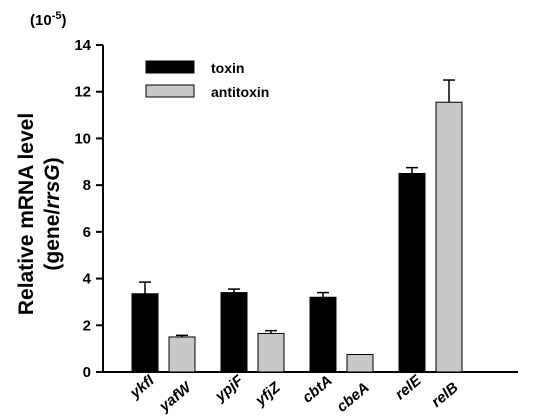 Image resolution: width=550 pixels, height=417 pixels. What do you see at coordinates (145, 333) in the screenshot?
I see `bar-toxin-ykfI` at bounding box center [145, 333].